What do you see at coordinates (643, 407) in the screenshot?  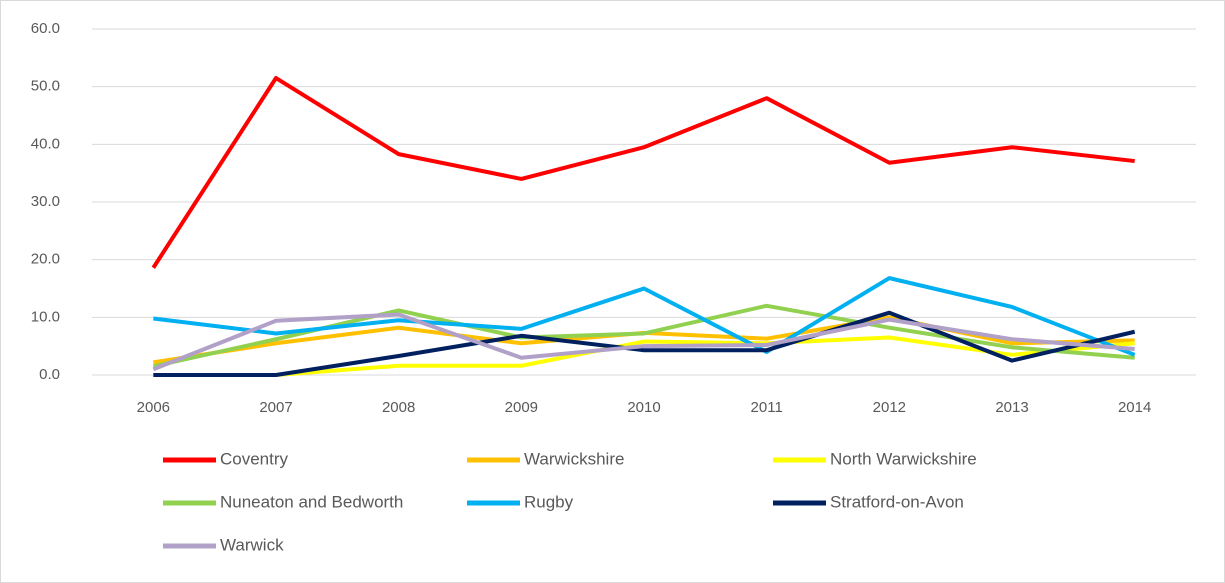 I see `x-tick-label: 2010` at bounding box center [643, 407].